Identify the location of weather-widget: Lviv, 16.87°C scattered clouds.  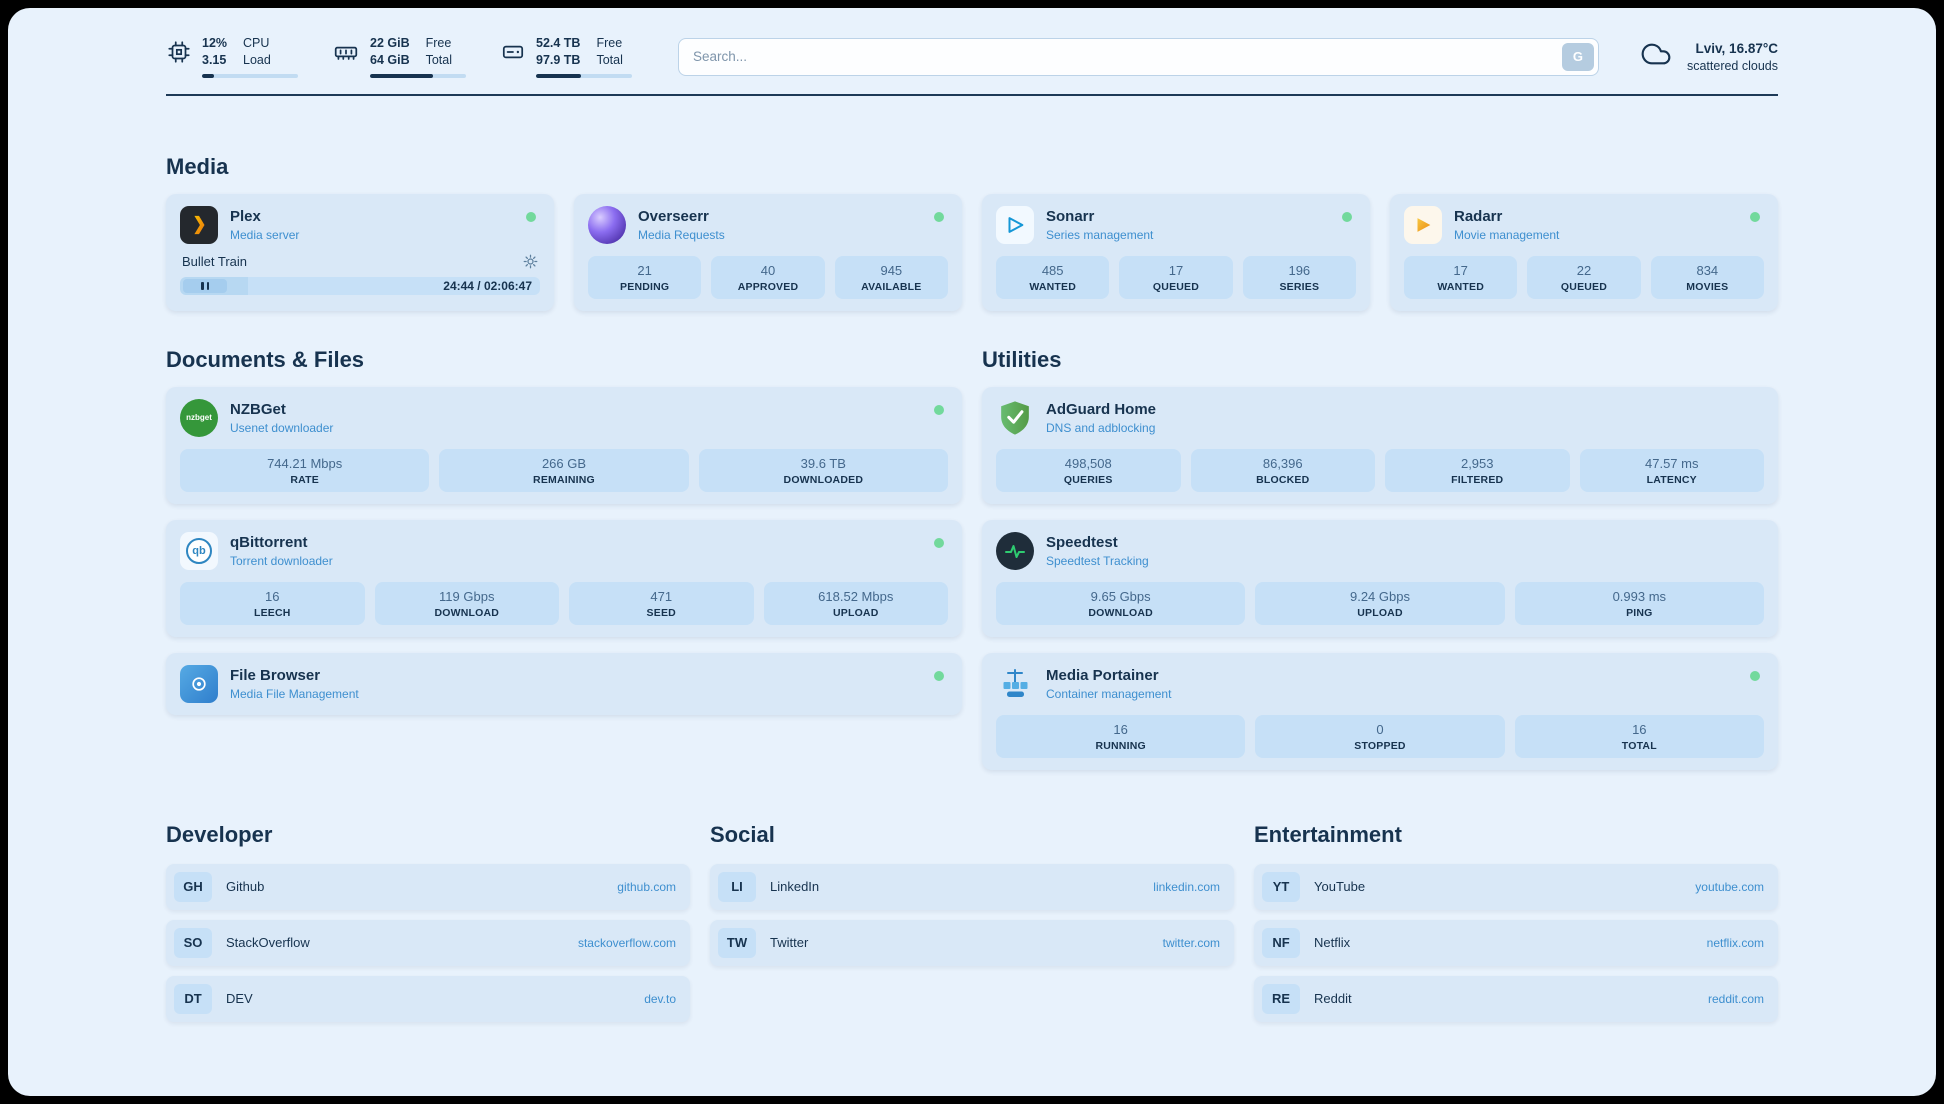
(1707, 56).